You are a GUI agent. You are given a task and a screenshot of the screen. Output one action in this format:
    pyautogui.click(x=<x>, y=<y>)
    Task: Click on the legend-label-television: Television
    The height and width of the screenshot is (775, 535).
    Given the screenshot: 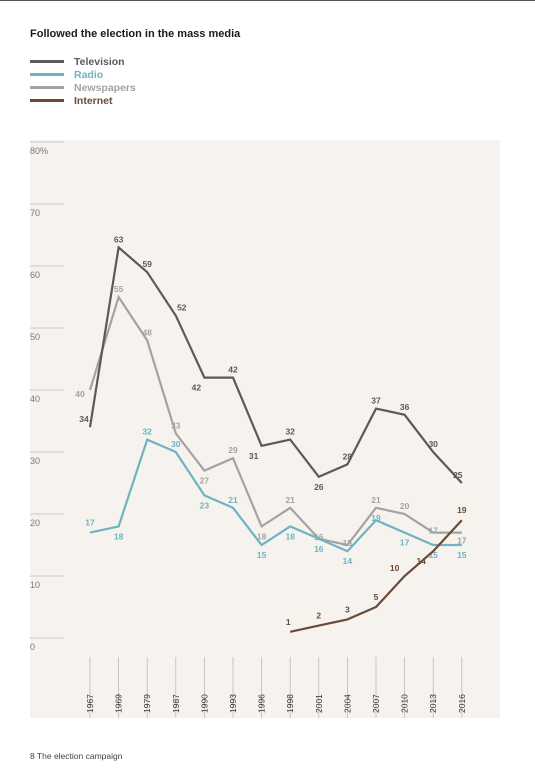 What is the action you would take?
    pyautogui.click(x=99, y=61)
    